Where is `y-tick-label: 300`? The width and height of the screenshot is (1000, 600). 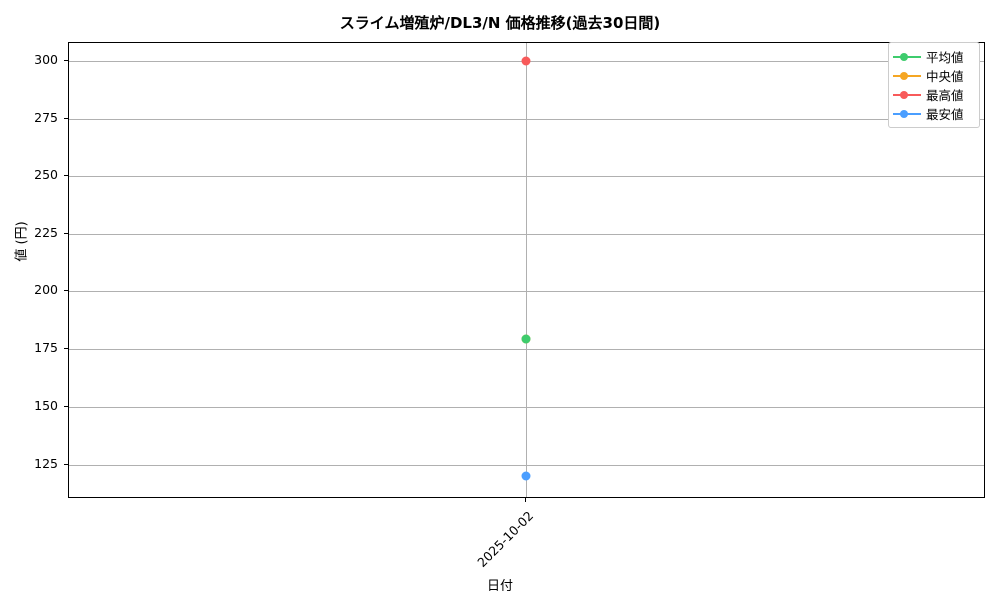 y-tick-label: 300 is located at coordinates (46, 59).